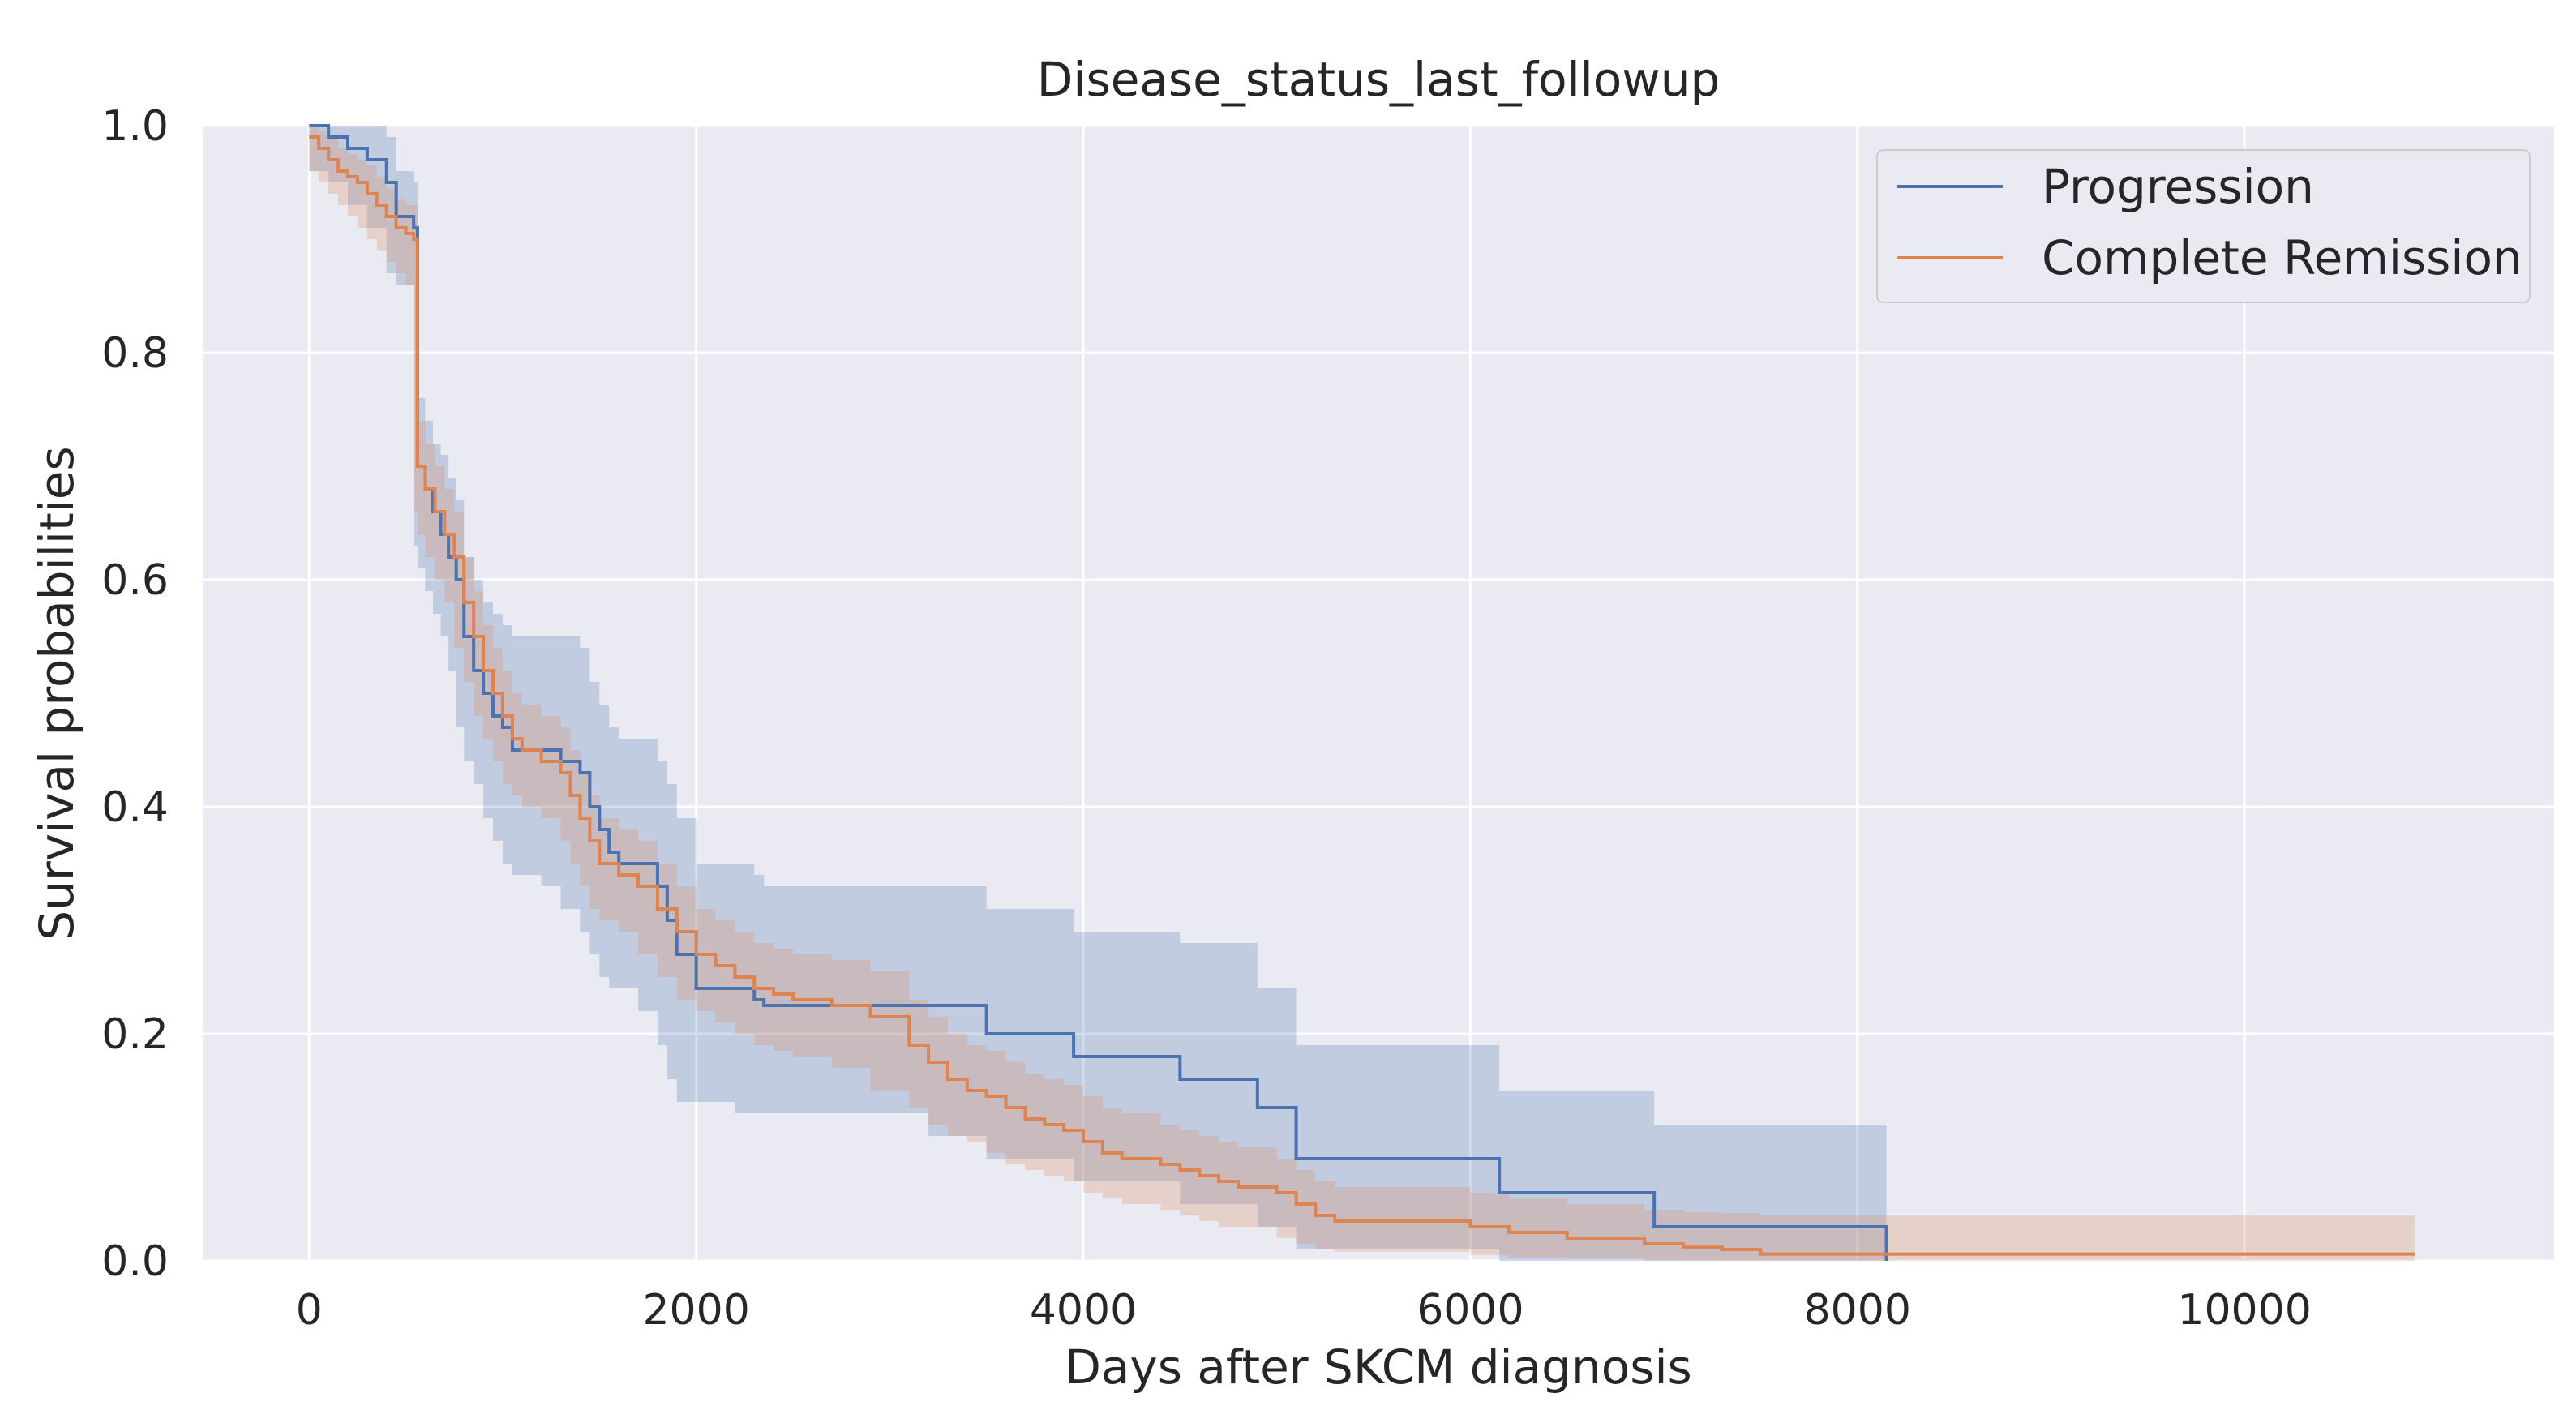  Describe the element at coordinates (1470, 1310) in the screenshot. I see `x-tick-label-3: 6000` at that location.